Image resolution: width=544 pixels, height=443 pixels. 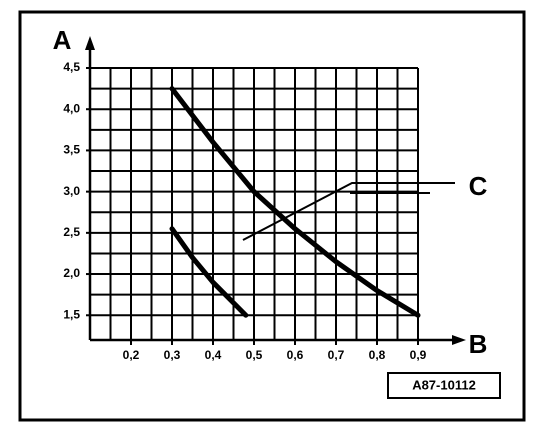 I want to click on x-tick-label: 0,4, so click(x=213, y=355).